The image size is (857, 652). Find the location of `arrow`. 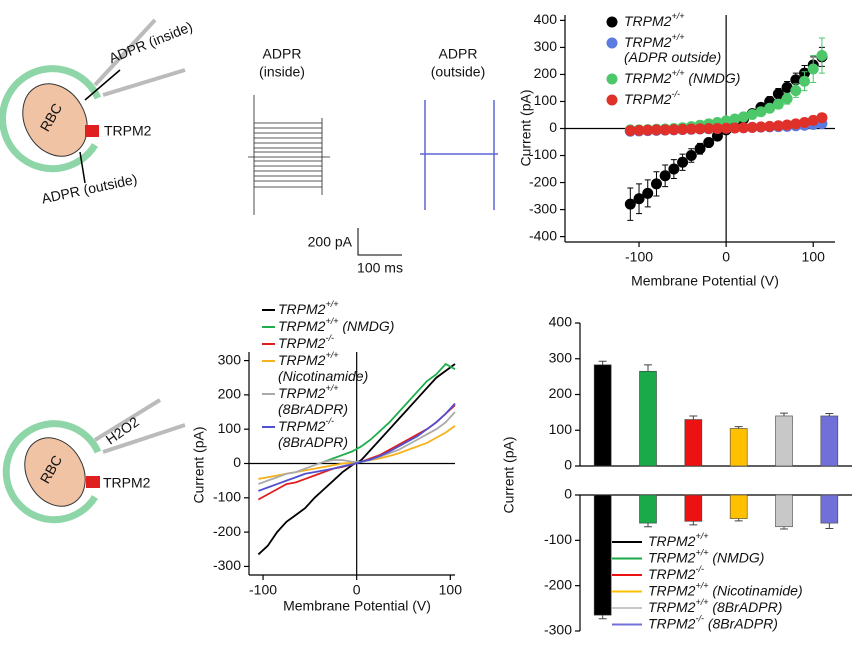

arrow is located at coordinates (102, 85).